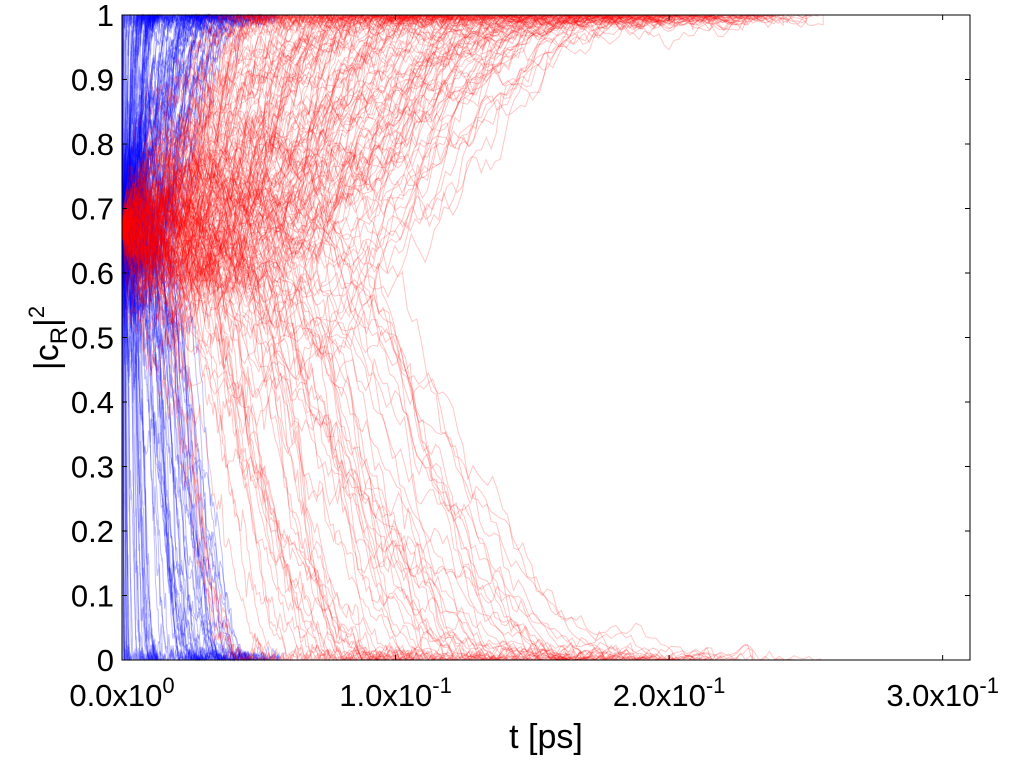 Image resolution: width=1024 pixels, height=768 pixels. What do you see at coordinates (92, 338) in the screenshot?
I see `y-tick-label: 0.5` at bounding box center [92, 338].